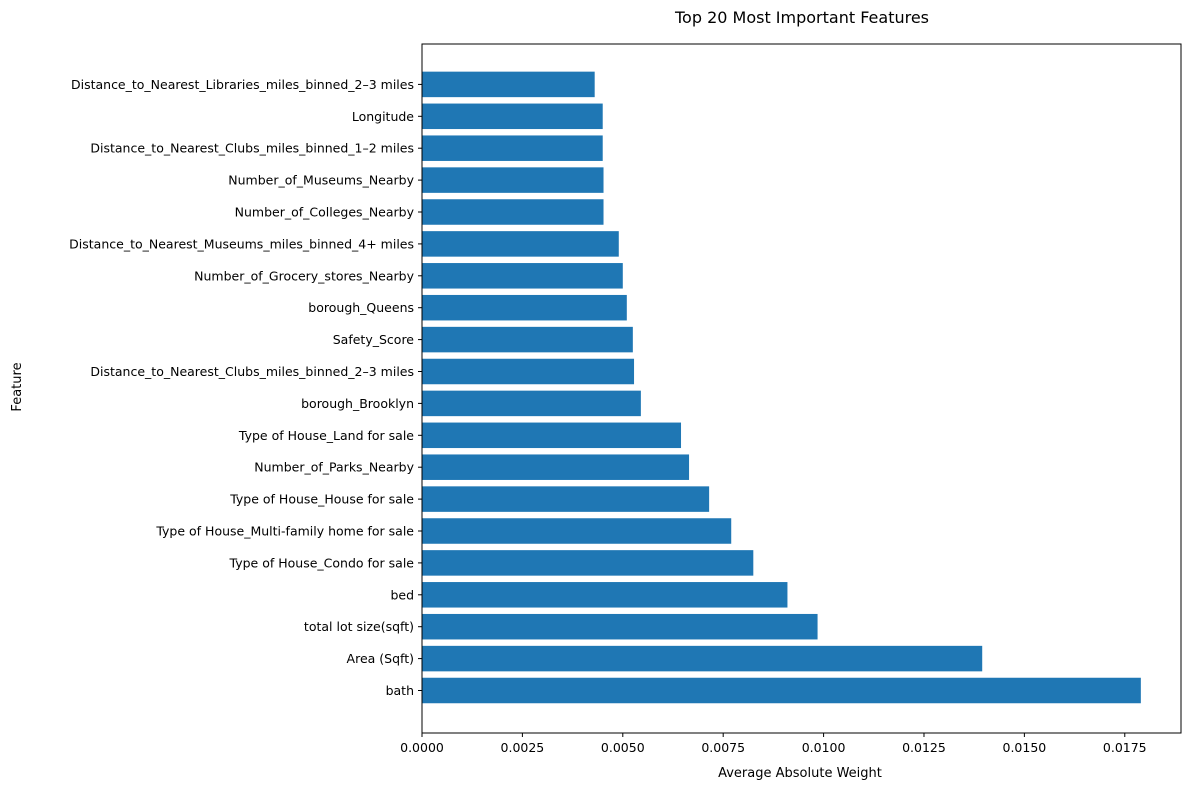 Image resolution: width=1189 pixels, height=790 pixels. I want to click on y-tick-label: total lot size(sqft), so click(359, 626).